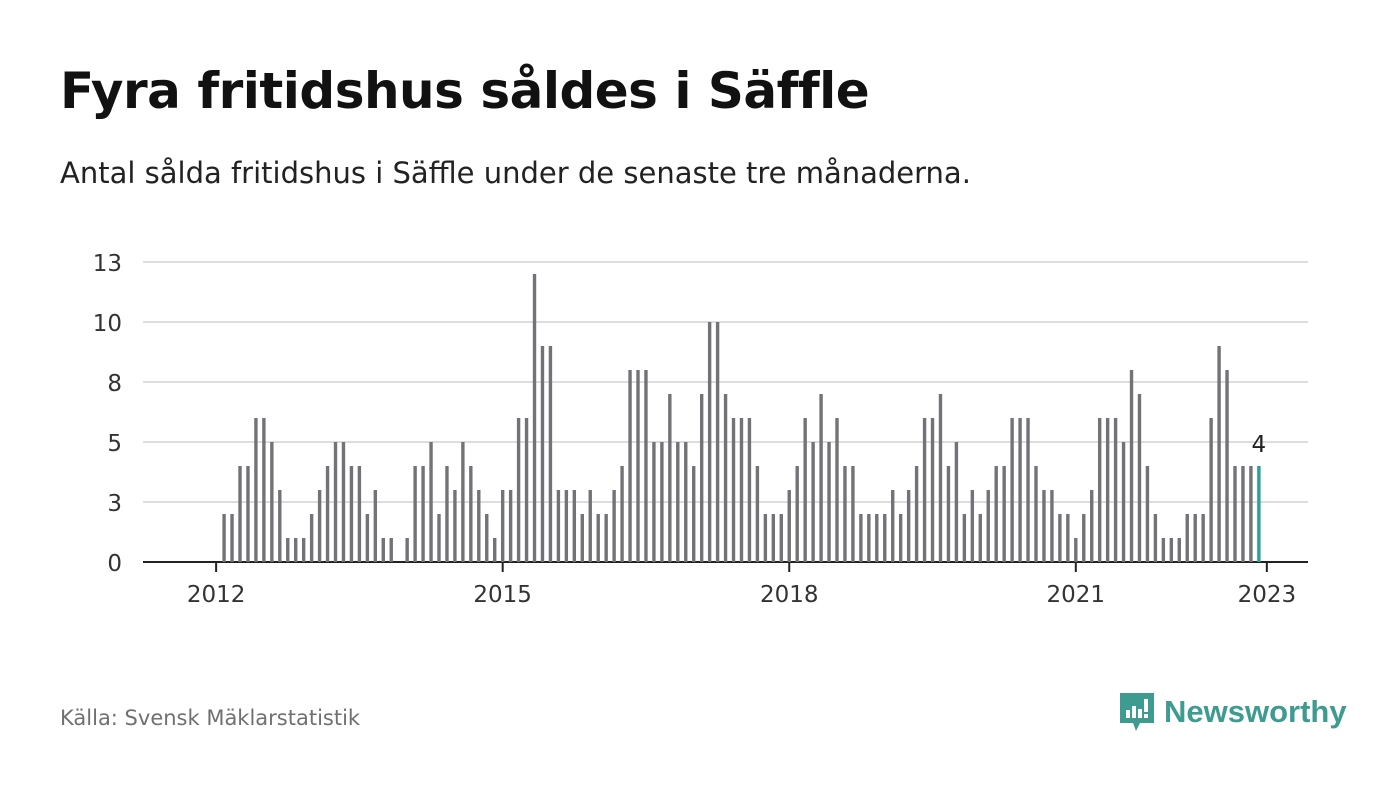 Image resolution: width=1400 pixels, height=794 pixels. What do you see at coordinates (1255, 711) in the screenshot?
I see `brand-name: Newsworthy` at bounding box center [1255, 711].